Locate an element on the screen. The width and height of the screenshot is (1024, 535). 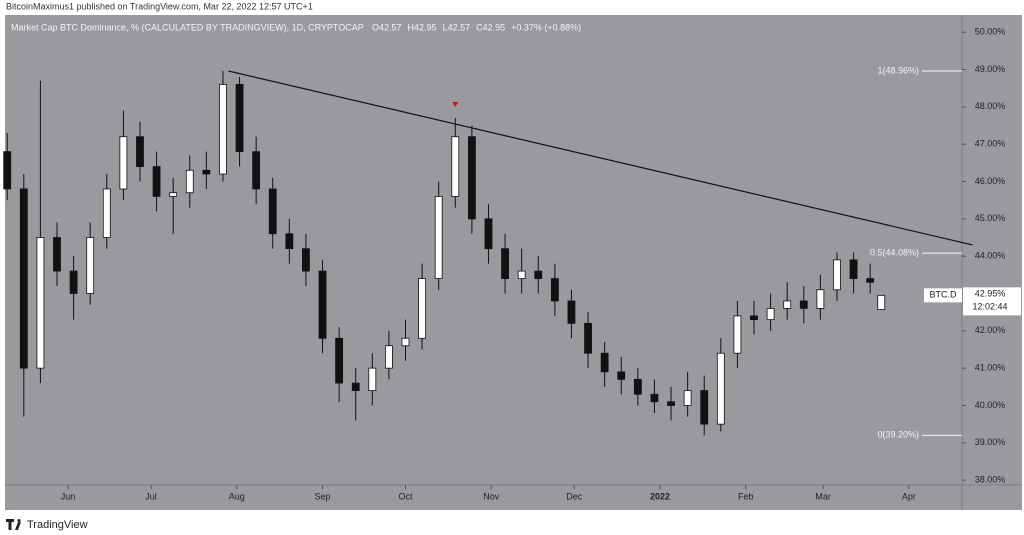
y-tick-label: 38.00% is located at coordinates (990, 480).